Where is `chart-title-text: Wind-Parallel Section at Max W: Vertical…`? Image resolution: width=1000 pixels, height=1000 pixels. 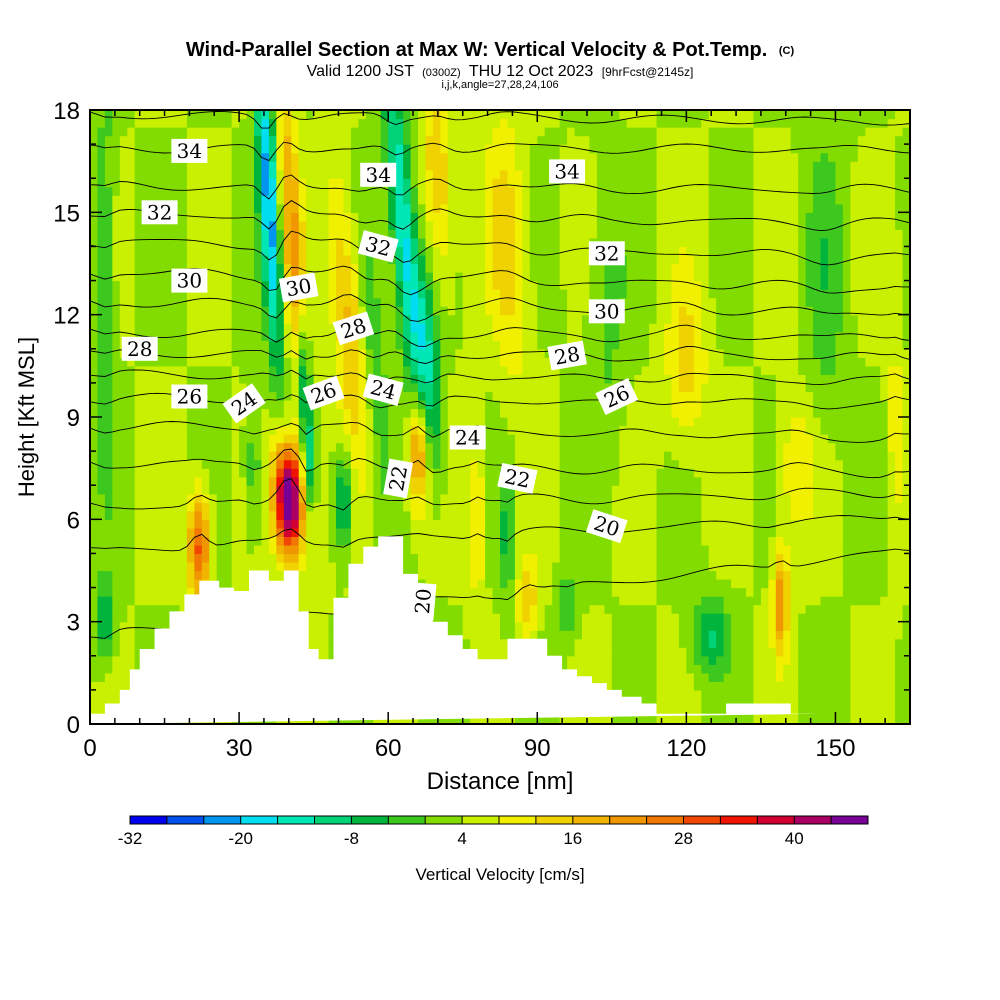 chart-title-text: Wind-Parallel Section at Max W: Vertical… is located at coordinates (476, 50).